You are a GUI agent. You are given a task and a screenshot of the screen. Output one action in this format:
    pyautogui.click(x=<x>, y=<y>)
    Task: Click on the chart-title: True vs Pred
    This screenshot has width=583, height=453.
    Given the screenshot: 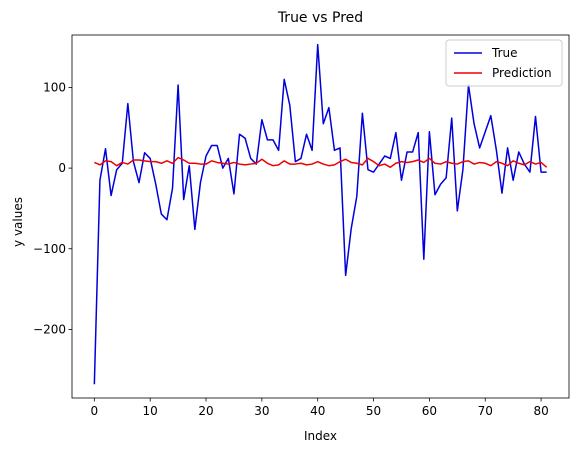 What is the action you would take?
    pyautogui.click(x=320, y=18)
    